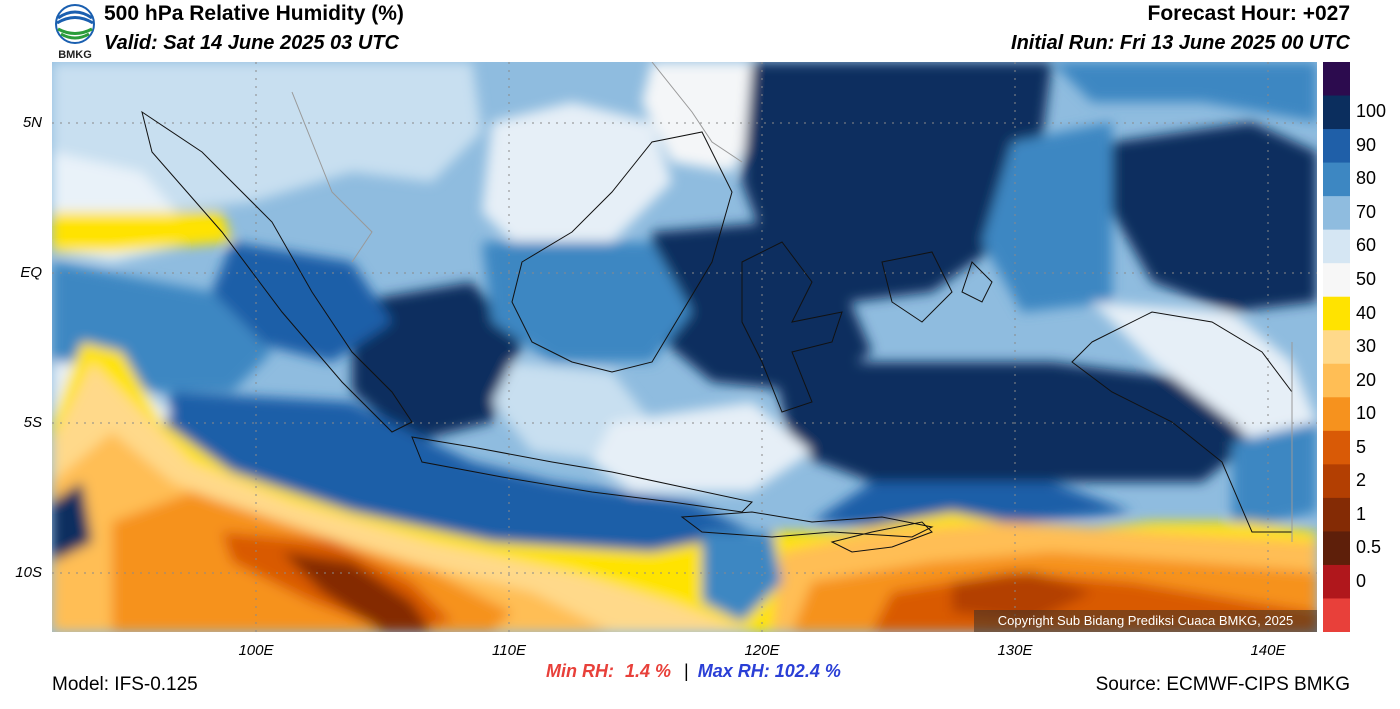  Describe the element at coordinates (1366, 144) in the screenshot. I see `colorbar-label: 90` at that location.